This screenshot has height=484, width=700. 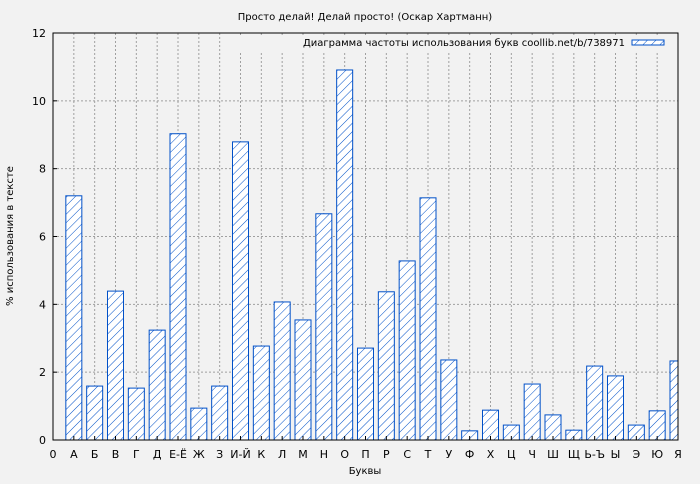 What do you see at coordinates (10, 236) in the screenshot?
I see `y-axis-label: % использования в тексте` at bounding box center [10, 236].